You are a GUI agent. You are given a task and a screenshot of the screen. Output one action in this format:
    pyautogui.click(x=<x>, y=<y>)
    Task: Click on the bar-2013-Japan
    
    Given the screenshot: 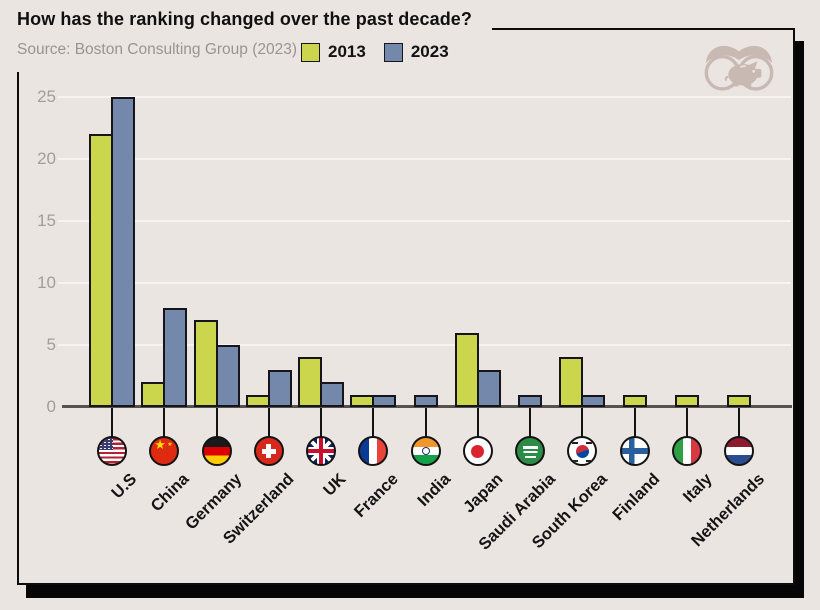 What is the action you would take?
    pyautogui.click(x=466, y=369)
    